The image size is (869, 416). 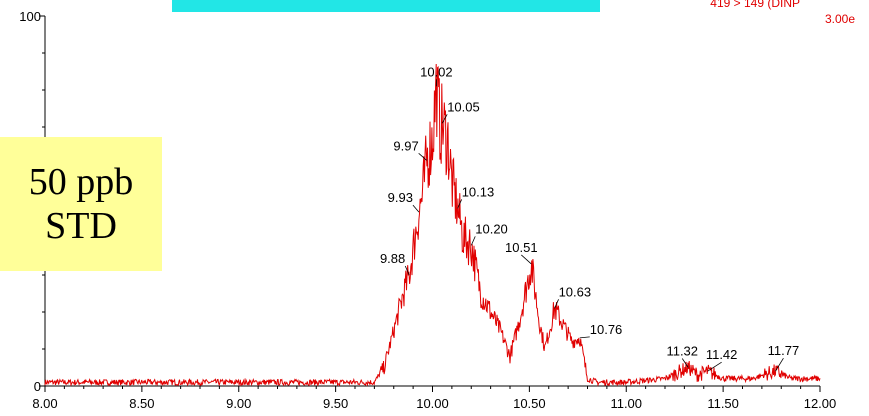 What do you see at coordinates (723, 403) in the screenshot?
I see `x-tick-label: 11.50` at bounding box center [723, 403].